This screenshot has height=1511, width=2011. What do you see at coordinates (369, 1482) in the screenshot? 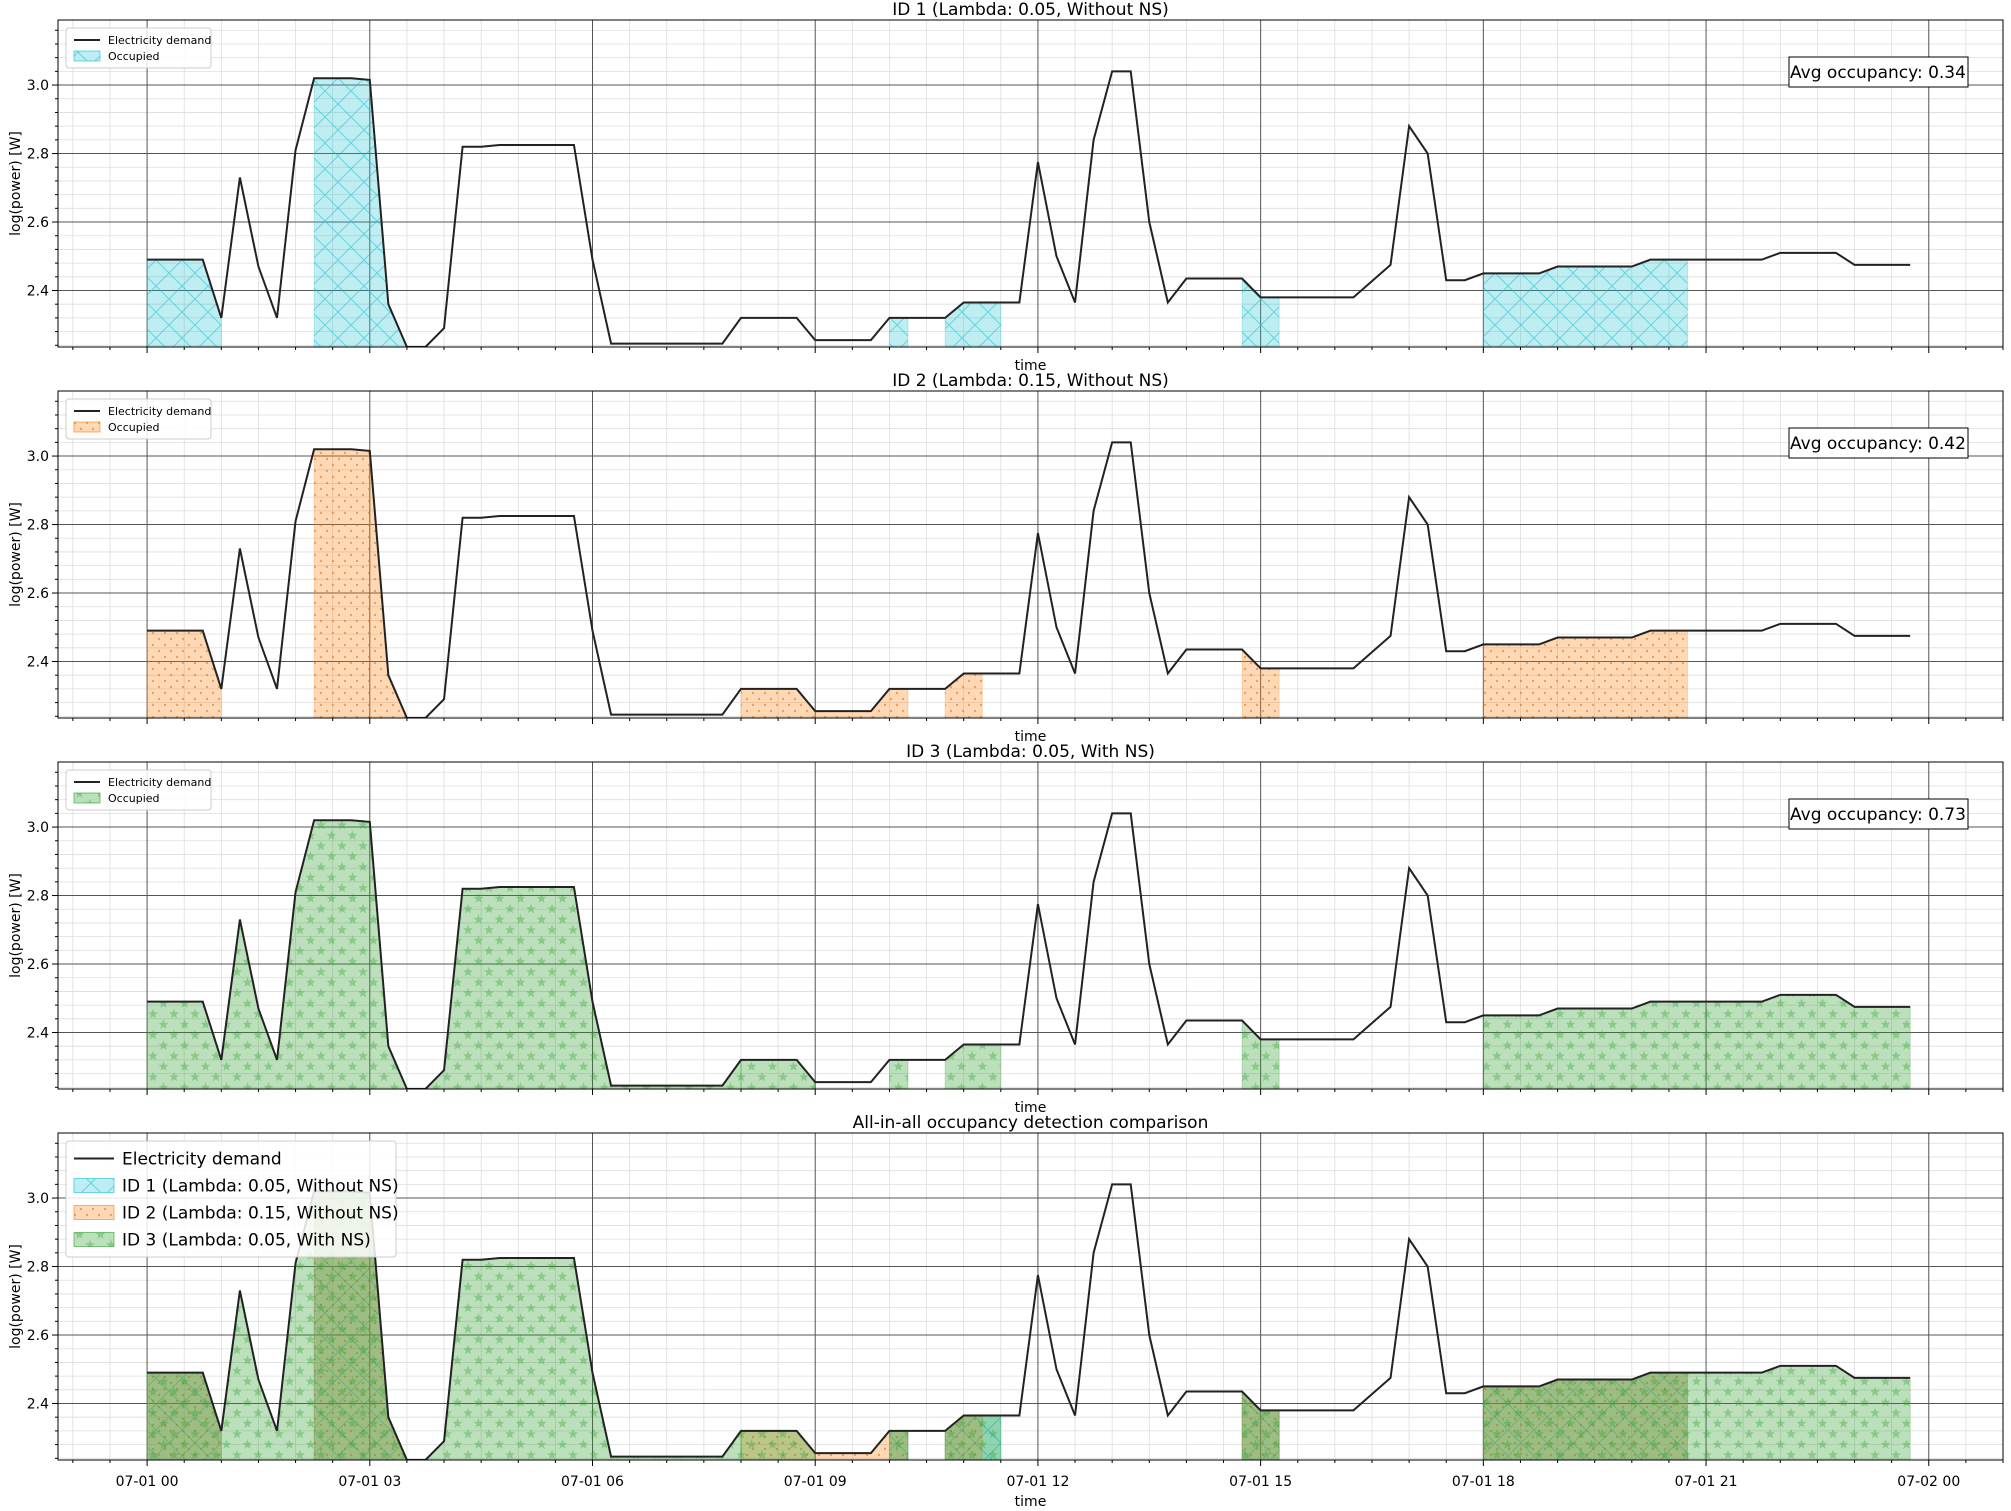
I see `x-tick-label: 07-01 03` at bounding box center [369, 1482].